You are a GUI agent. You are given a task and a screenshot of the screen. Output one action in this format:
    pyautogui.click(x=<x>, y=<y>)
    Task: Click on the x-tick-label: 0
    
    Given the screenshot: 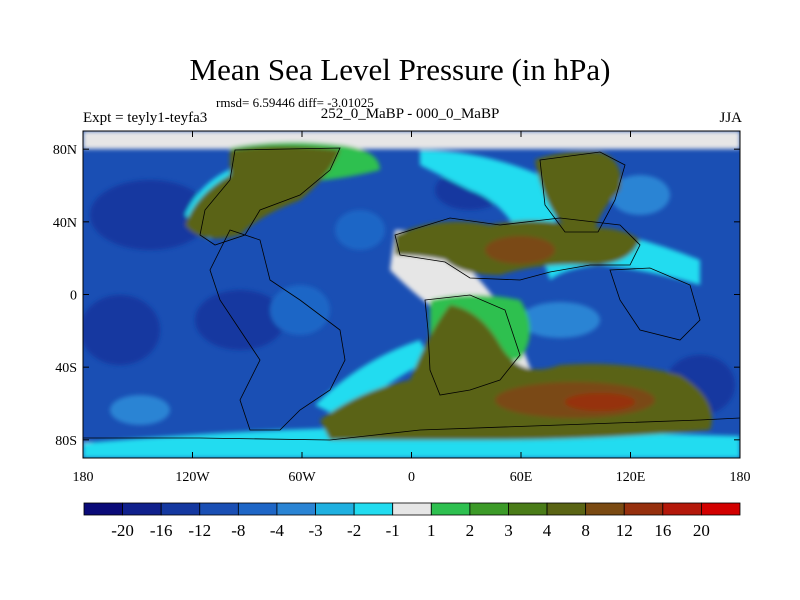 What is the action you would take?
    pyautogui.click(x=411, y=477)
    